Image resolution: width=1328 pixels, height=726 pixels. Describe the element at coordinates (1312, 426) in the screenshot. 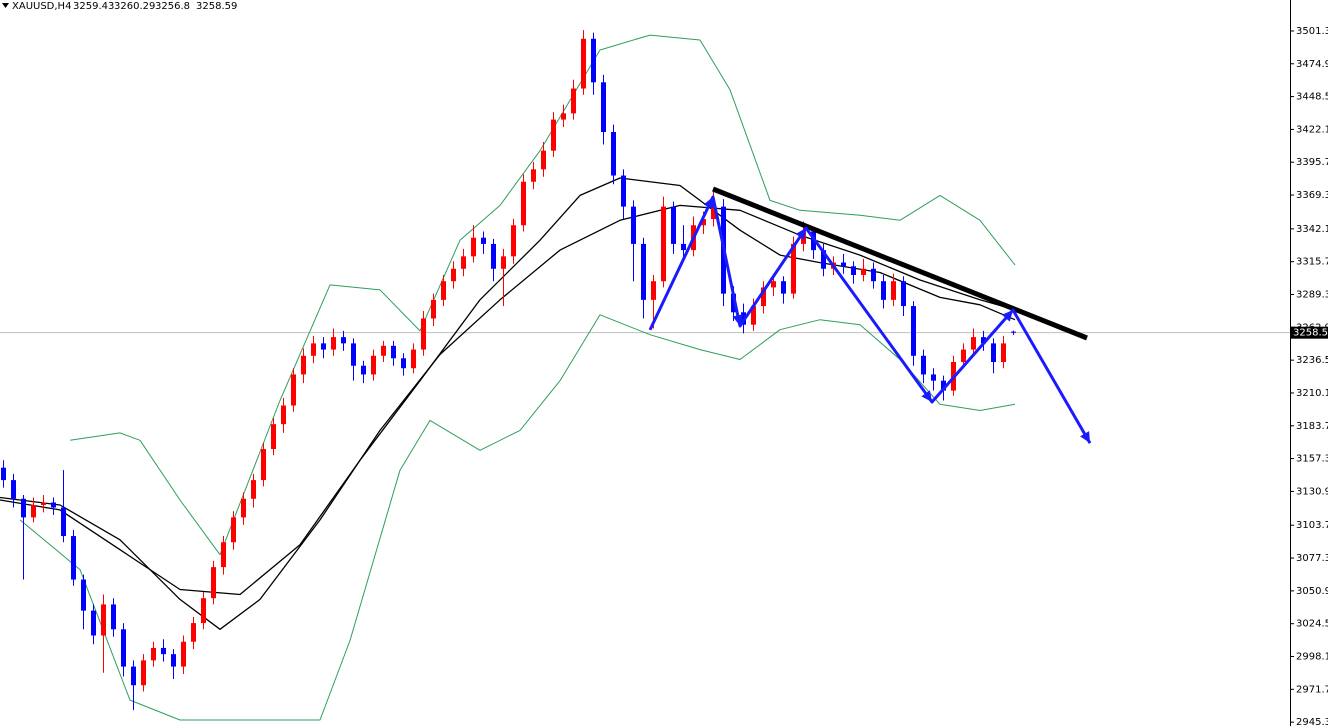

I see `y-tick-label: 3183.70` at that location.